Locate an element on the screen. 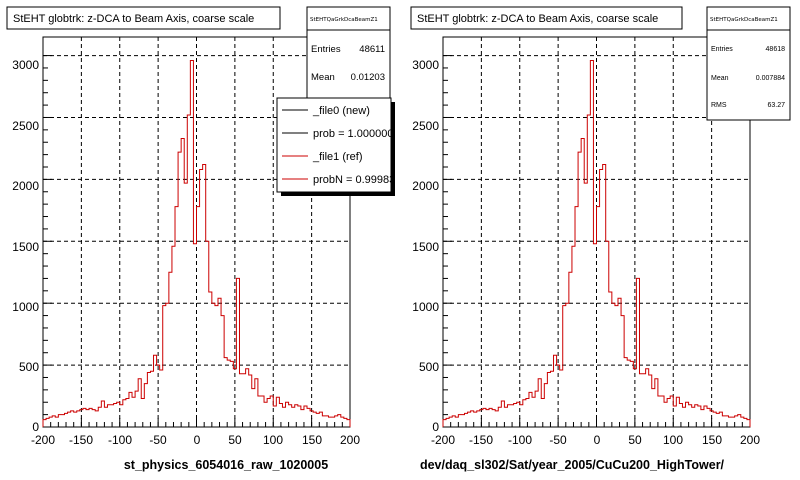 The height and width of the screenshot is (480, 800). right-y-axis: 0 500 1000 1500 2000 2500 3000 is located at coordinates (425, 246).